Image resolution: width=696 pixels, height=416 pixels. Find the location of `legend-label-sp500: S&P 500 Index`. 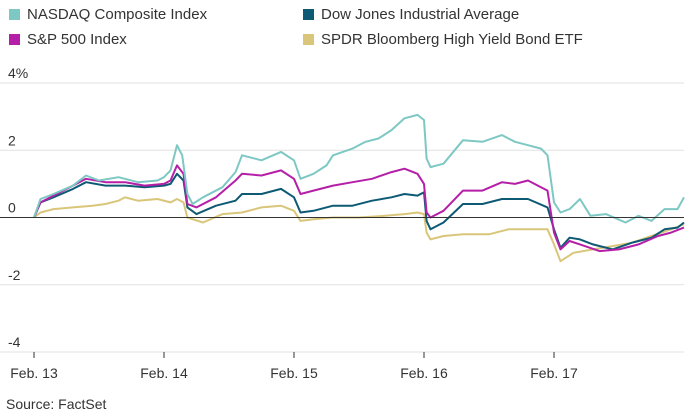

legend-label-sp500: S&P 500 Index is located at coordinates (77, 39).